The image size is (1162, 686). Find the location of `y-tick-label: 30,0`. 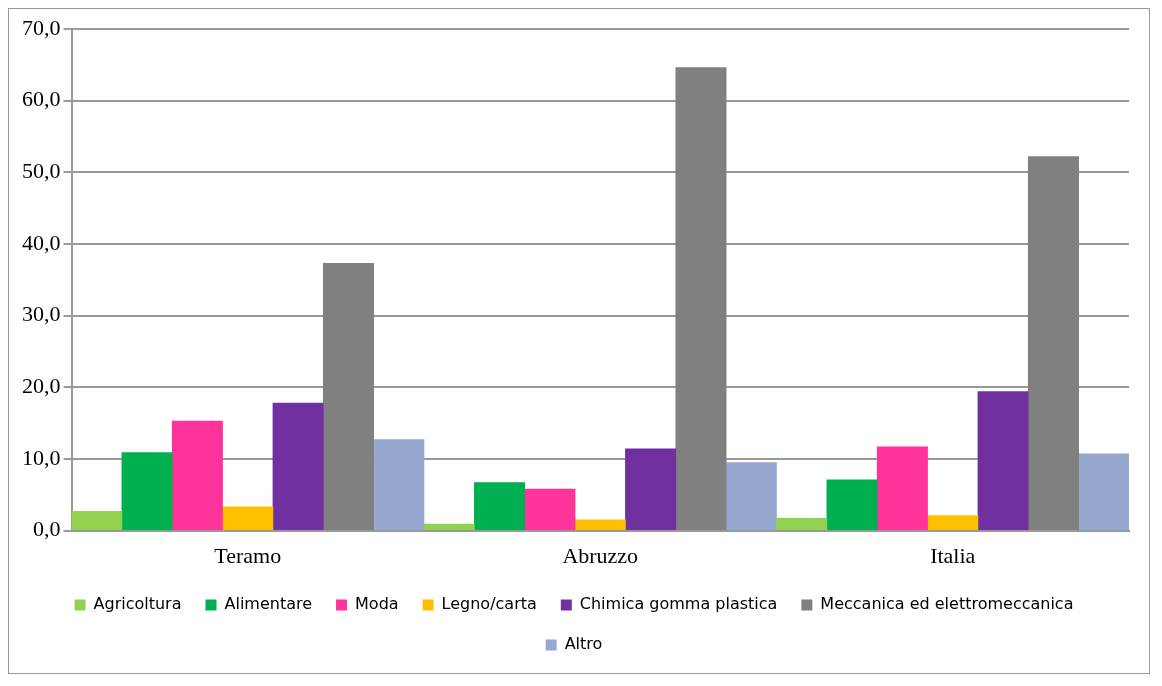

y-tick-label: 30,0 is located at coordinates (41, 314).